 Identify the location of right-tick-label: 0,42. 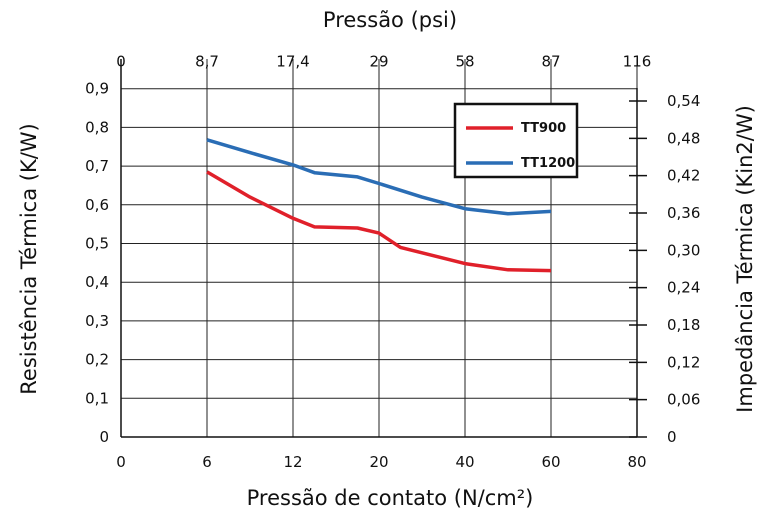
(683, 176).